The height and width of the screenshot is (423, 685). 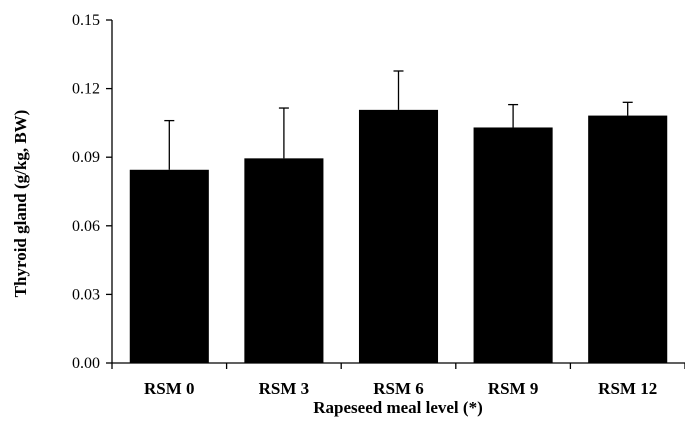 I want to click on y-axis: 0.00 0.03 0.06 0.09 0.12 0.15, so click(x=92, y=192).